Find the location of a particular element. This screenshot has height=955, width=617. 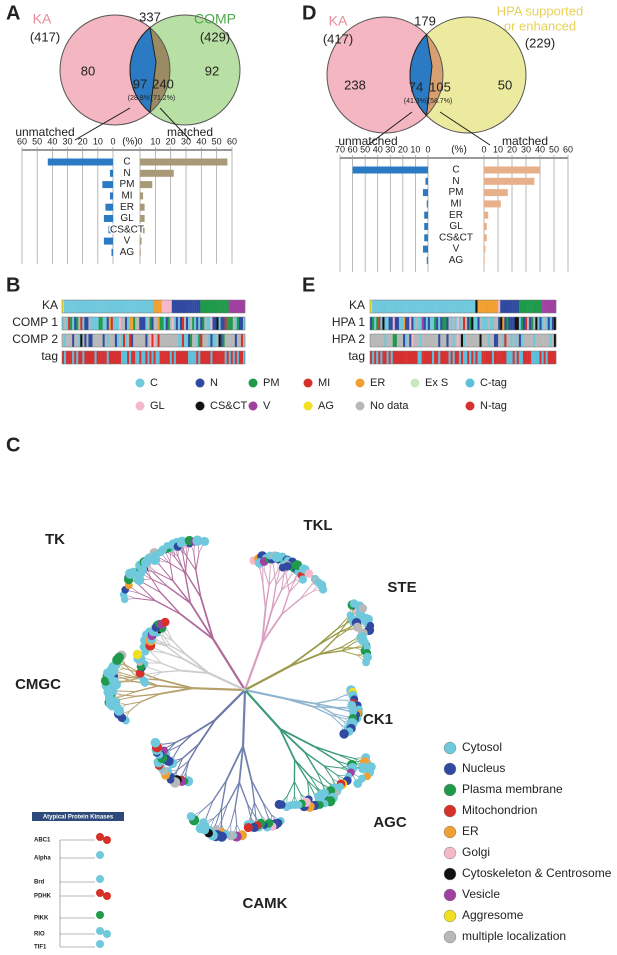

legend-label: C-tag is located at coordinates (493, 383).